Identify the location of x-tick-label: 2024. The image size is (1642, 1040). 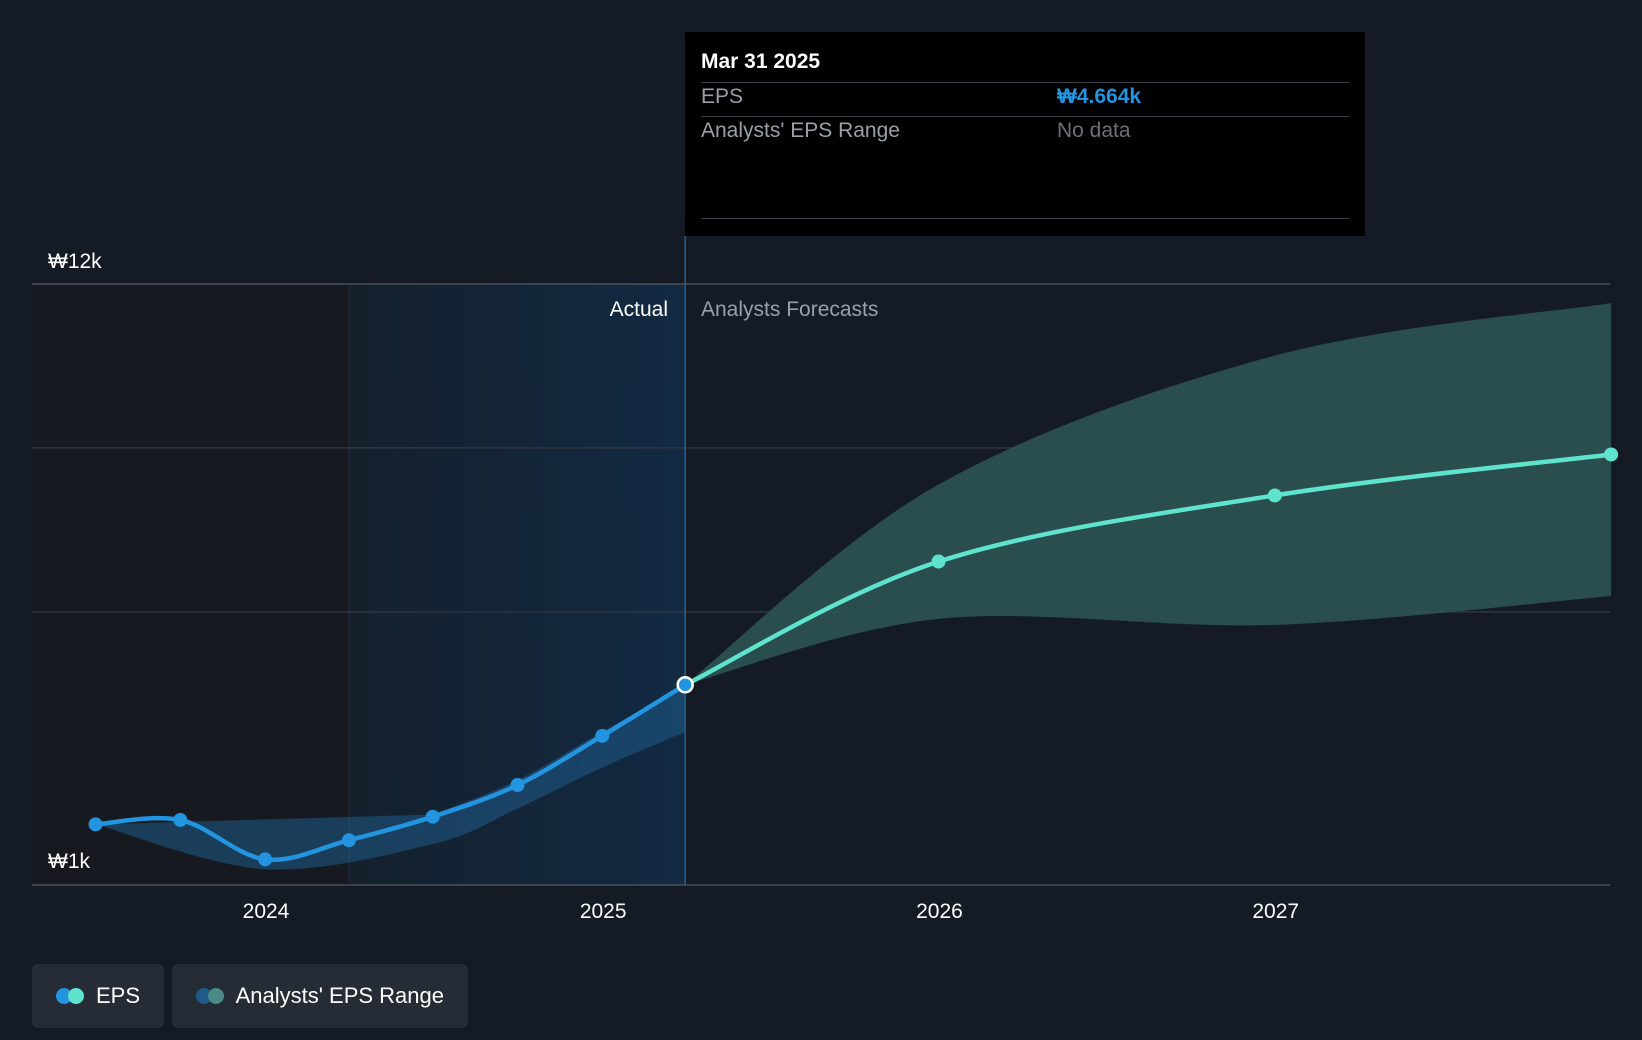
(266, 911).